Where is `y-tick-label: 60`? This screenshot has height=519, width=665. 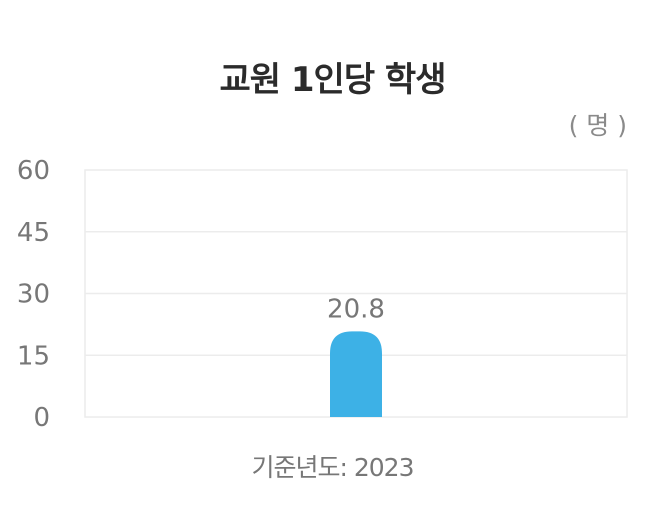
y-tick-label: 60 is located at coordinates (33, 171).